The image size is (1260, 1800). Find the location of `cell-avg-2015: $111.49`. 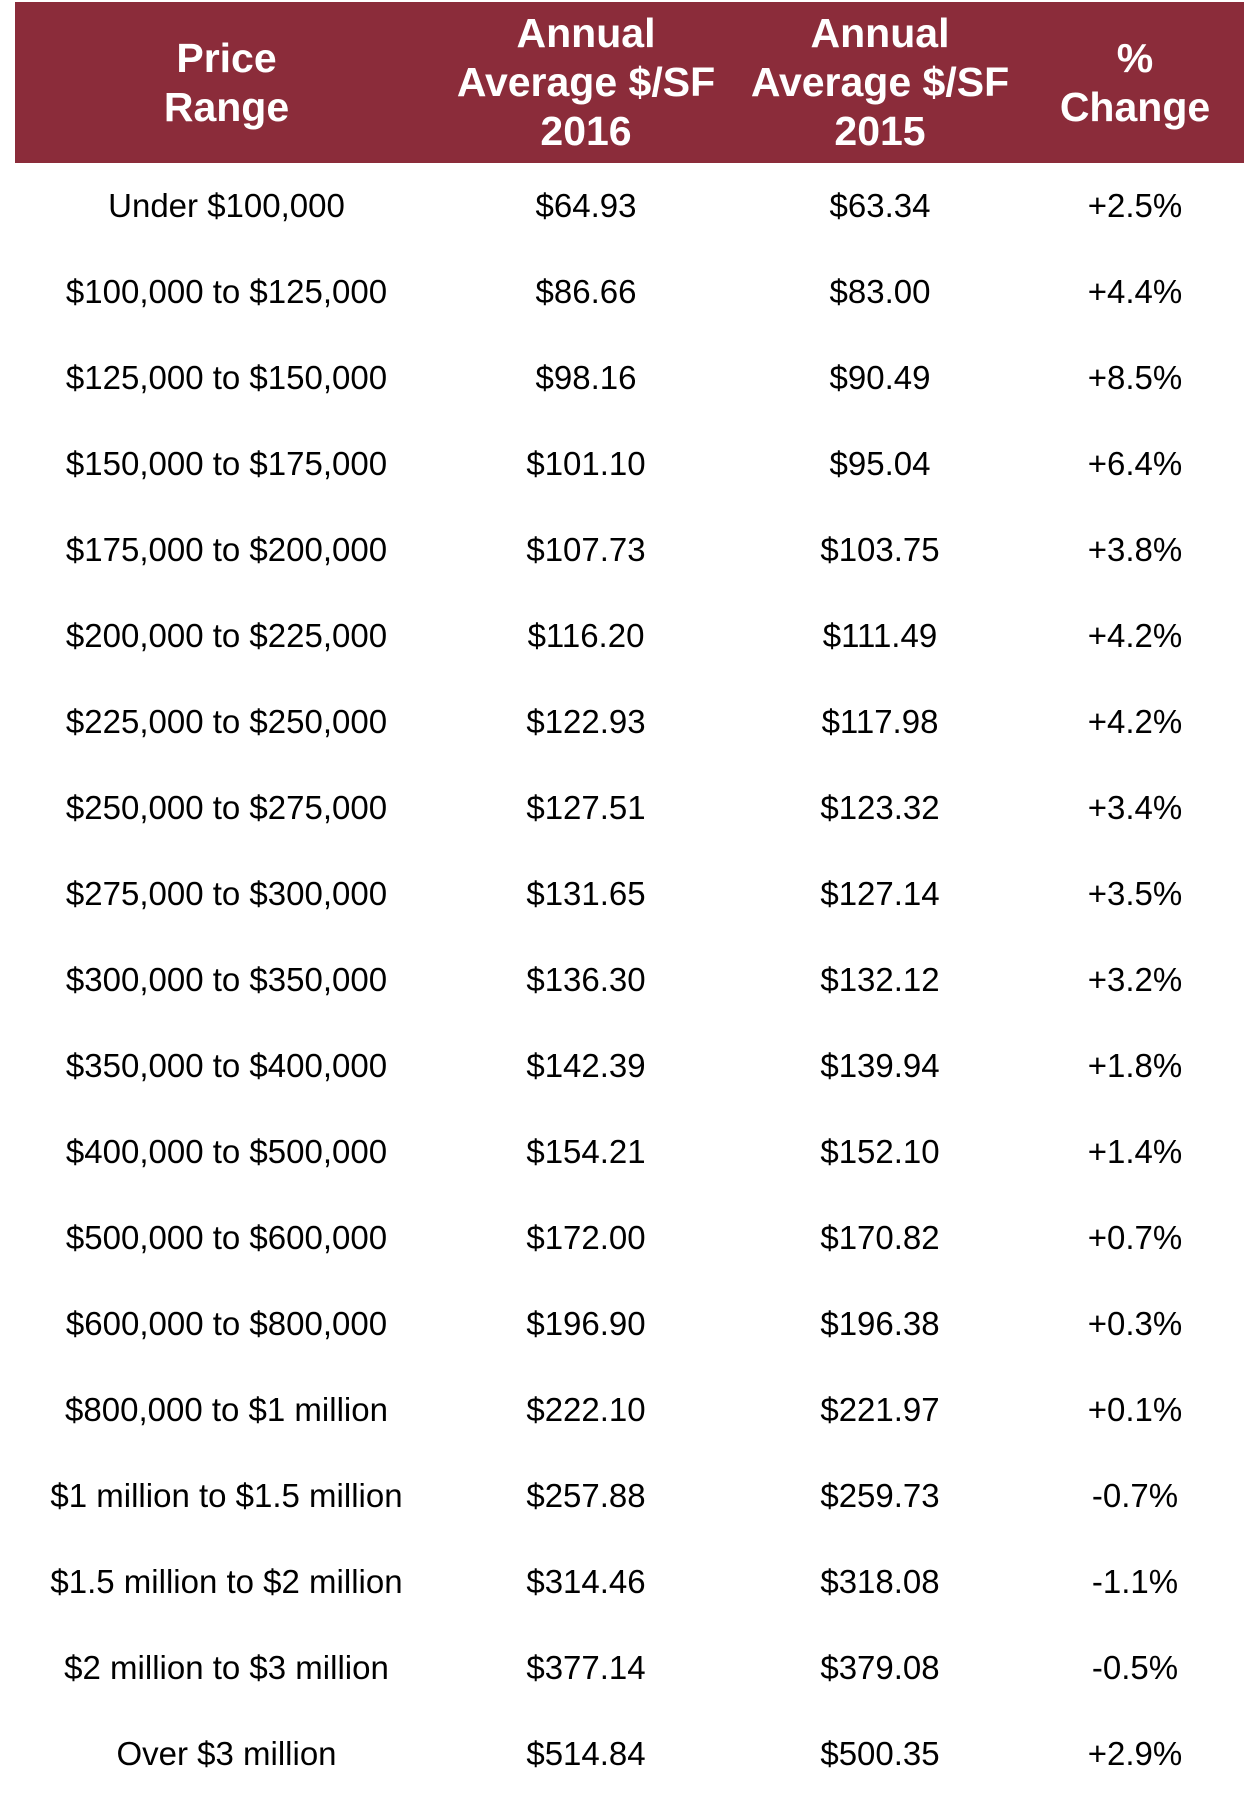

cell-avg-2015: $111.49 is located at coordinates (880, 635).